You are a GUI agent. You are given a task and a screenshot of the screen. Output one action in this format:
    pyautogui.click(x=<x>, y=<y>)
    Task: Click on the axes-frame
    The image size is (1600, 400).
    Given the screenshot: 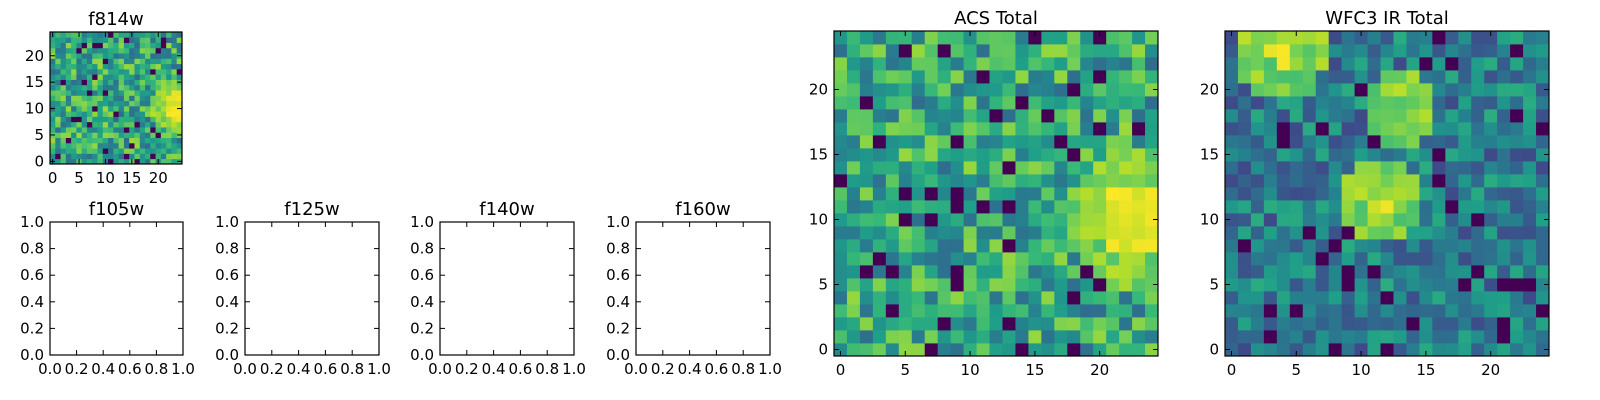 What is the action you would take?
    pyautogui.click(x=703, y=288)
    